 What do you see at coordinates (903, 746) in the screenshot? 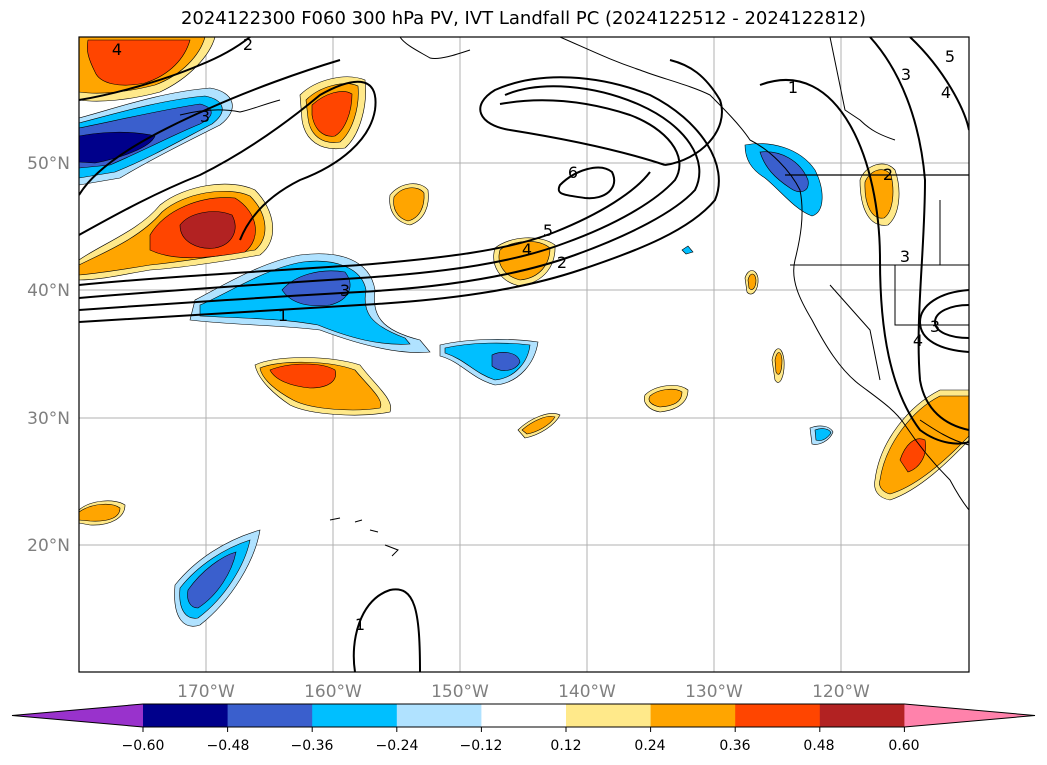
I see `svg-text: 0.60` at bounding box center [903, 746].